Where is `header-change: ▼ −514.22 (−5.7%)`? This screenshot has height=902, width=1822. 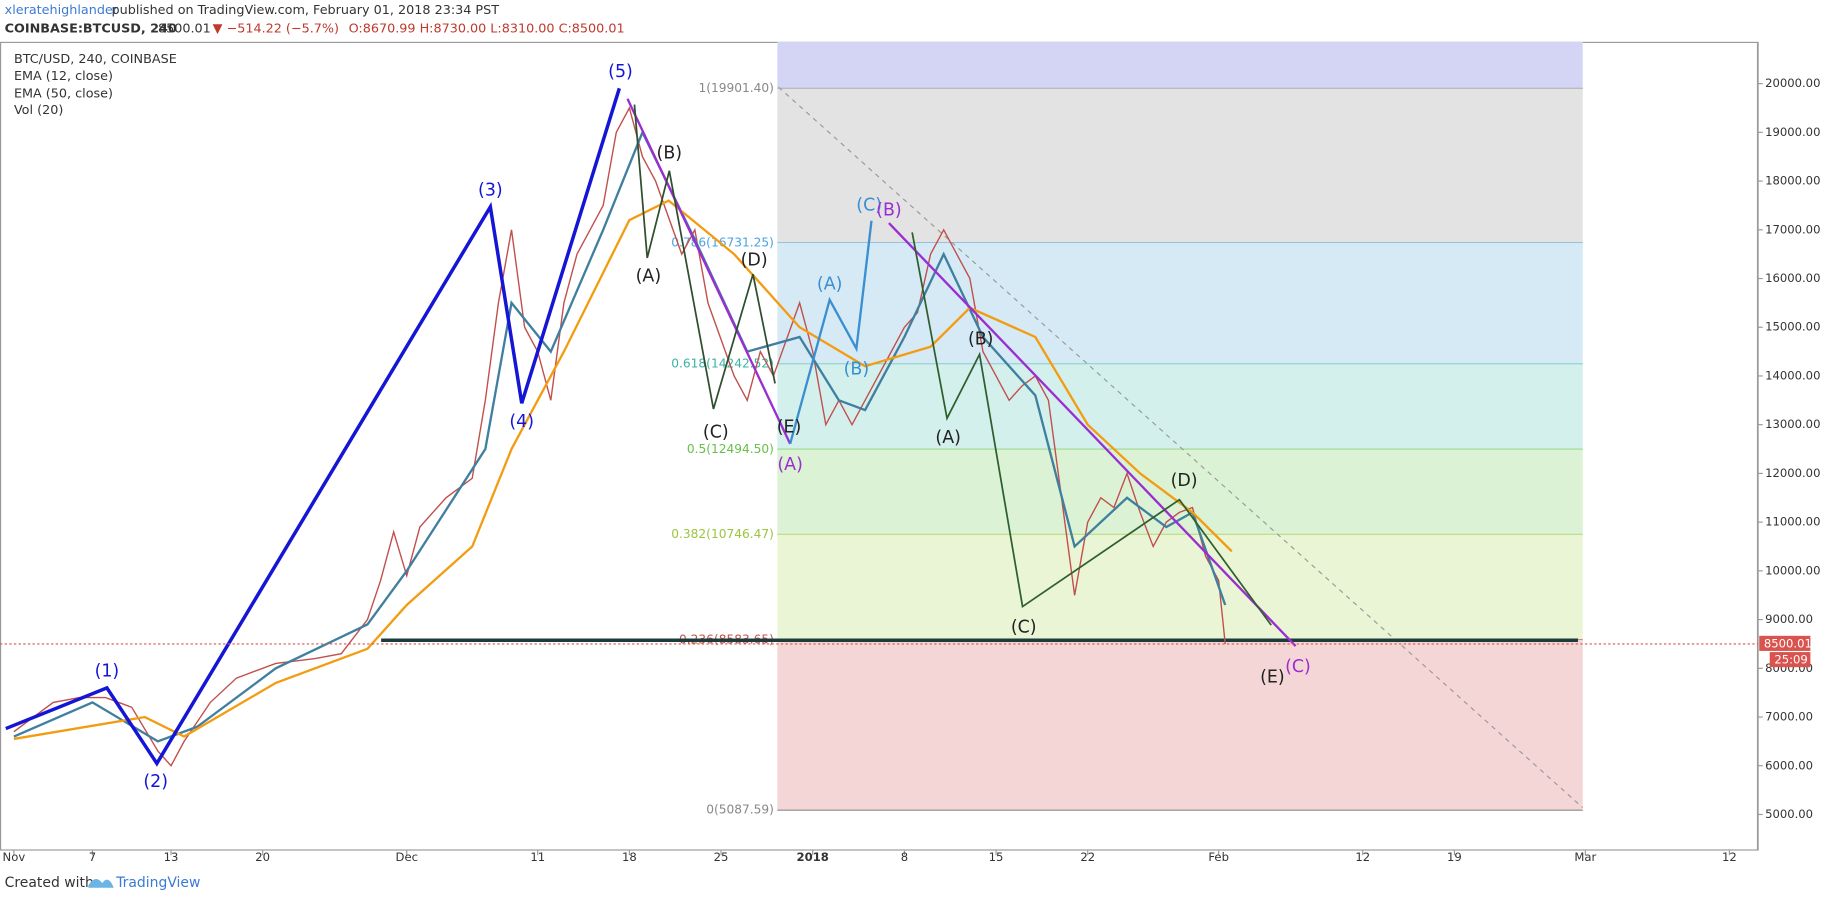 header-change: ▼ −514.22 (−5.7%) is located at coordinates (276, 29).